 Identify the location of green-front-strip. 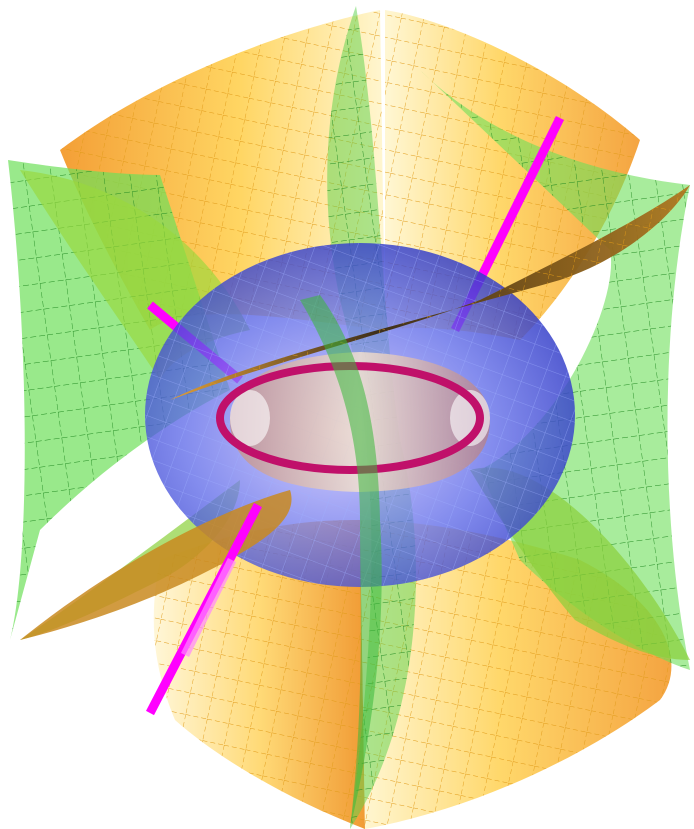
(341, 562).